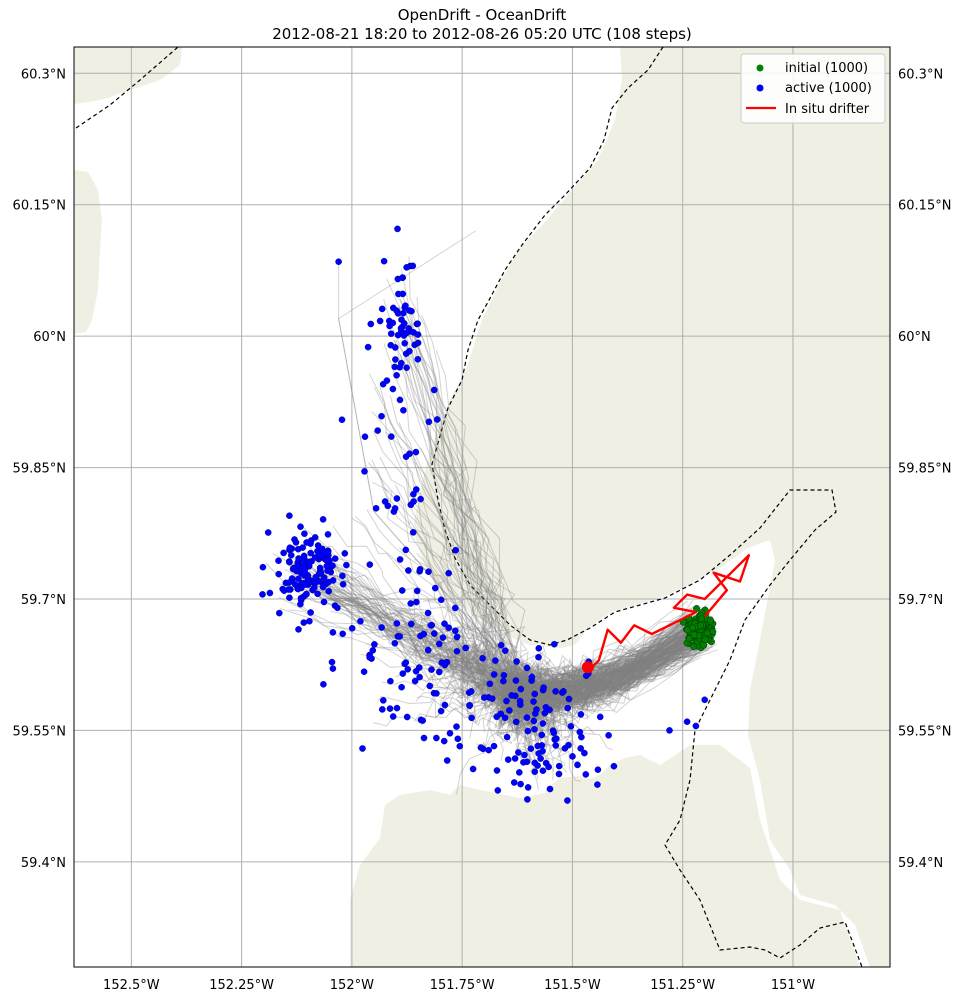 This screenshot has height=1000, width=964. I want to click on initial-particle, so click(693, 628).